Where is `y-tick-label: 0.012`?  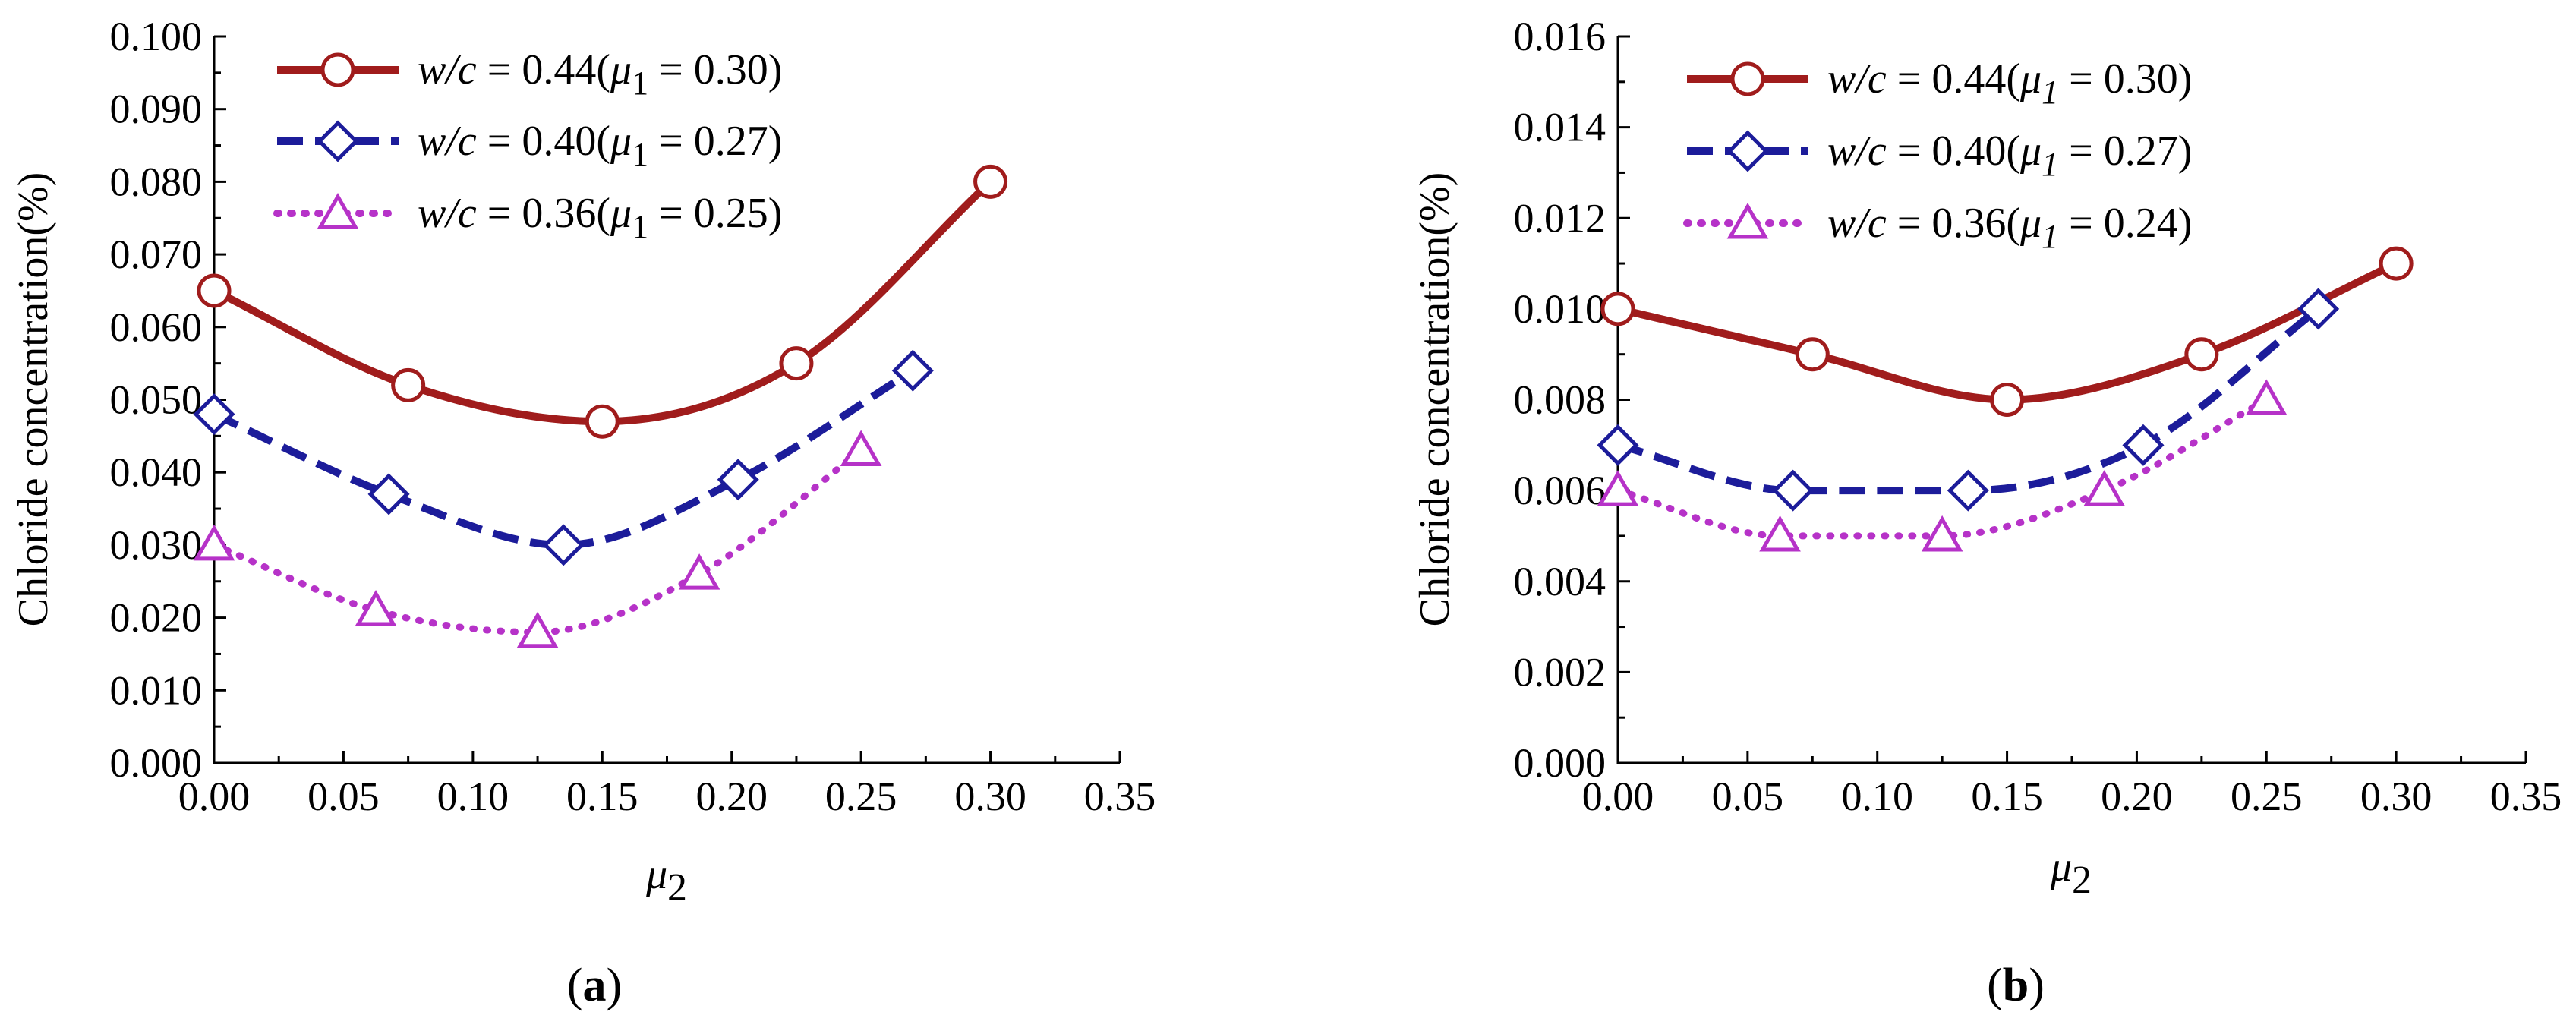
y-tick-label: 0.012 is located at coordinates (1560, 218).